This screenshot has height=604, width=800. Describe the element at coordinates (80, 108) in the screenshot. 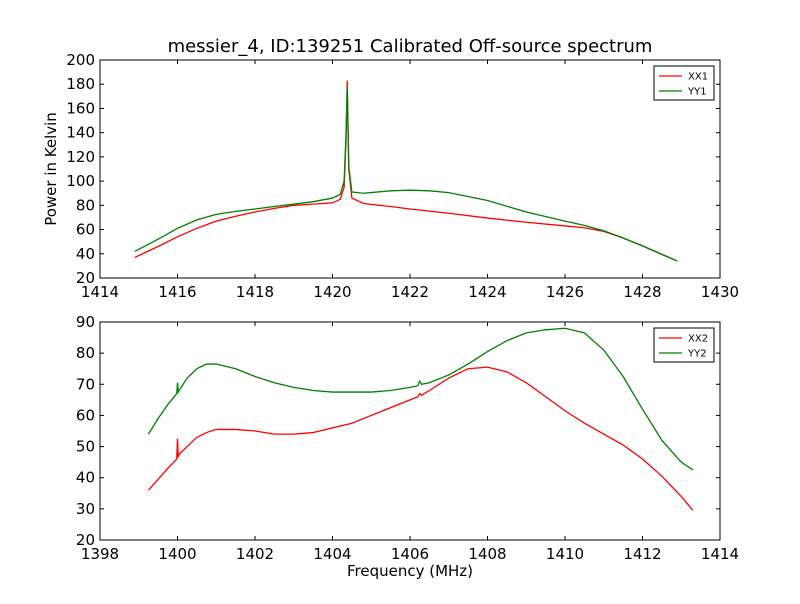

I see `y-tick-label: 160` at that location.